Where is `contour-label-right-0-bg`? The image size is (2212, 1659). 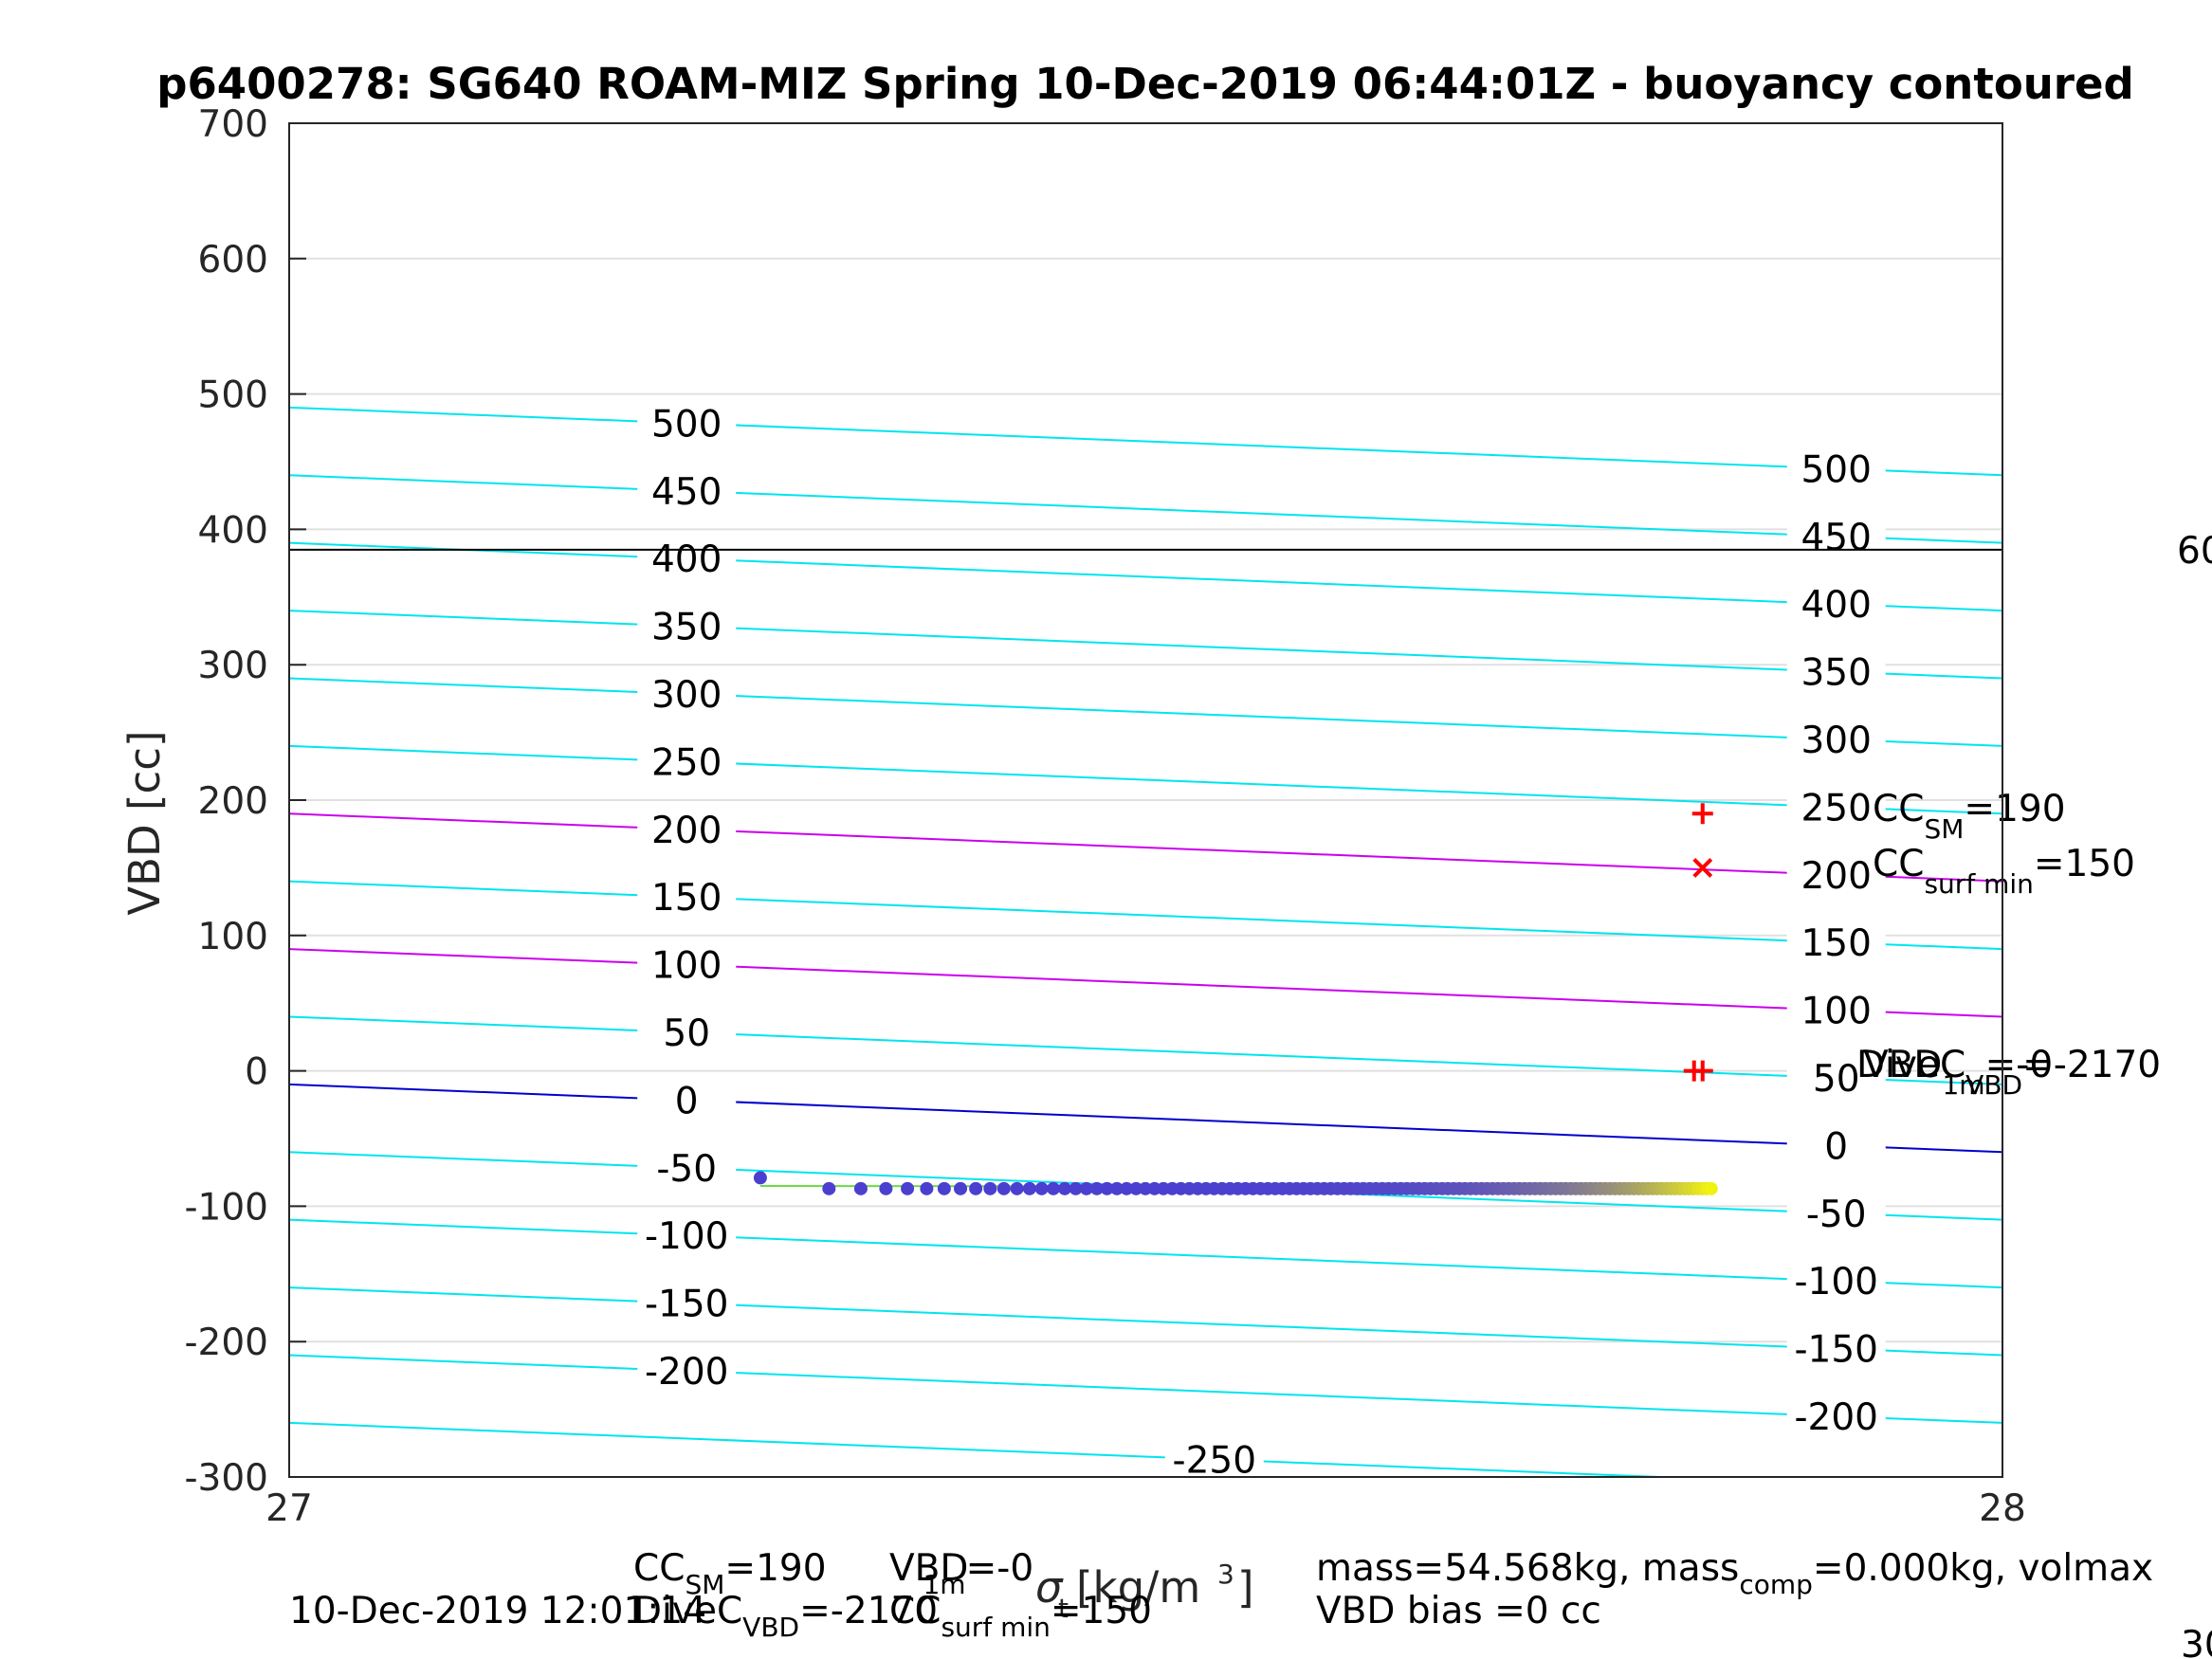 contour-label-right-0-bg is located at coordinates (1836, 467).